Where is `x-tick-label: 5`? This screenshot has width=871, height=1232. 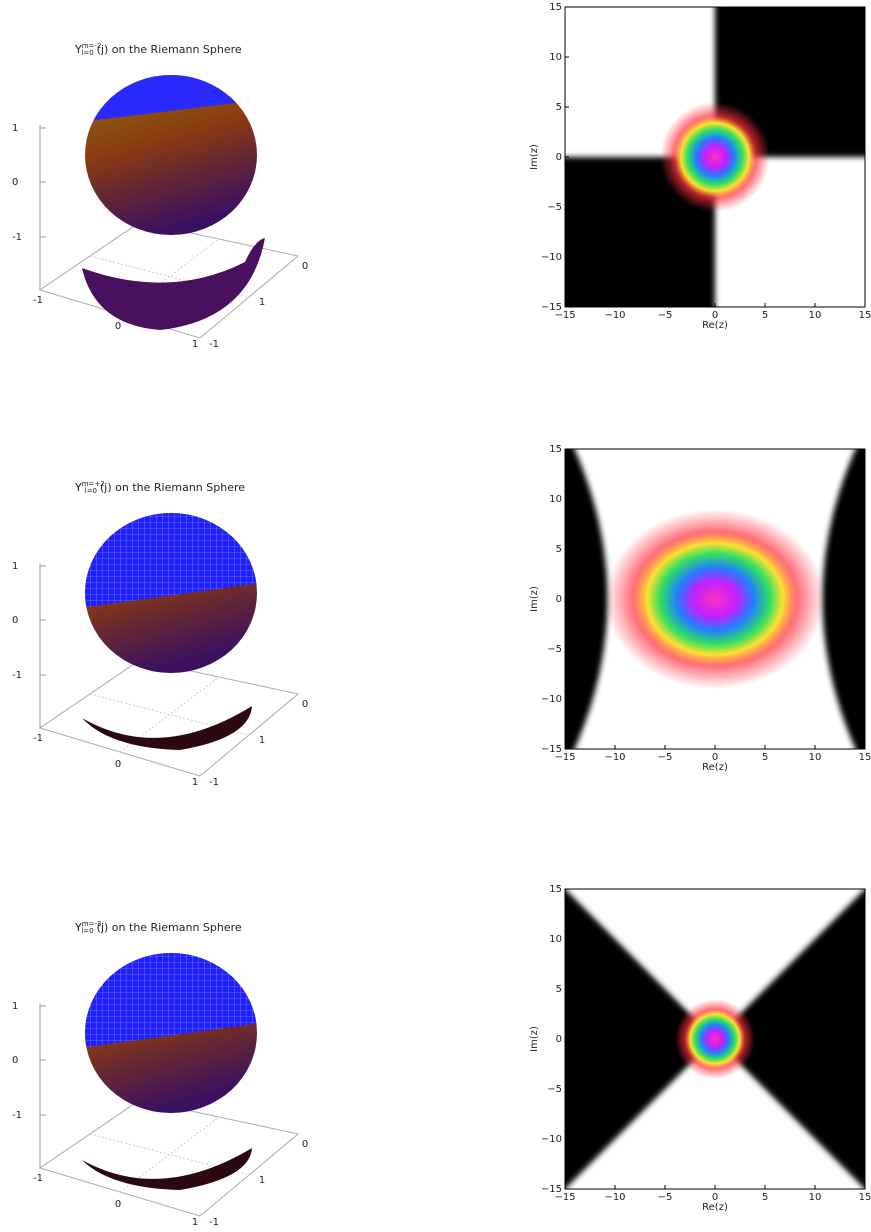 x-tick-label: 5 is located at coordinates (765, 1197).